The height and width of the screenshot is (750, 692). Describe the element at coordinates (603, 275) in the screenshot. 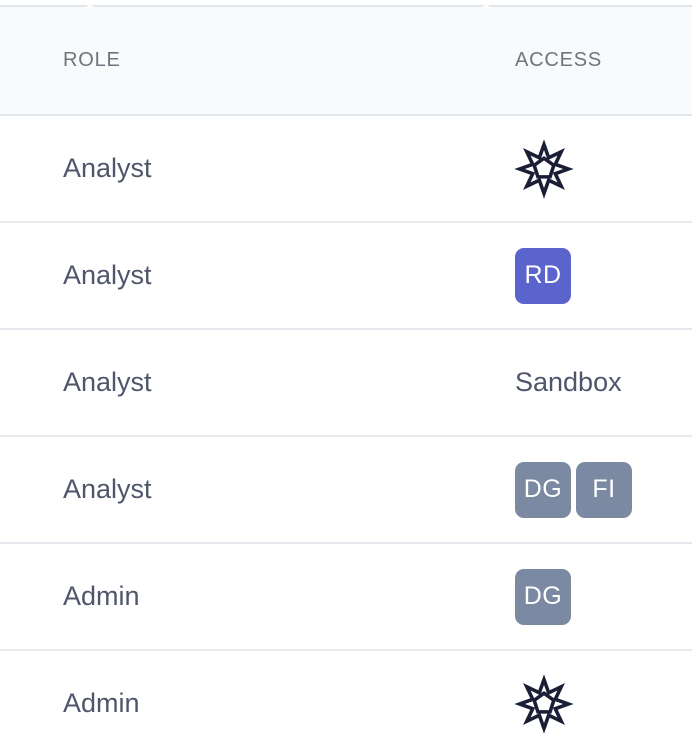

I see `access-cell: RD` at that location.